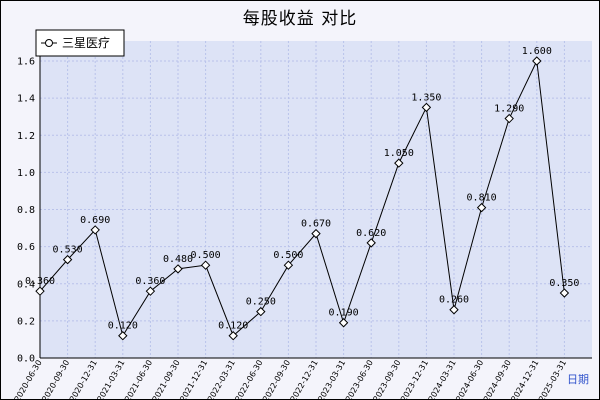  Describe the element at coordinates (414, 379) in the screenshot. I see `x-tick-label: 2023-12-31` at that location.